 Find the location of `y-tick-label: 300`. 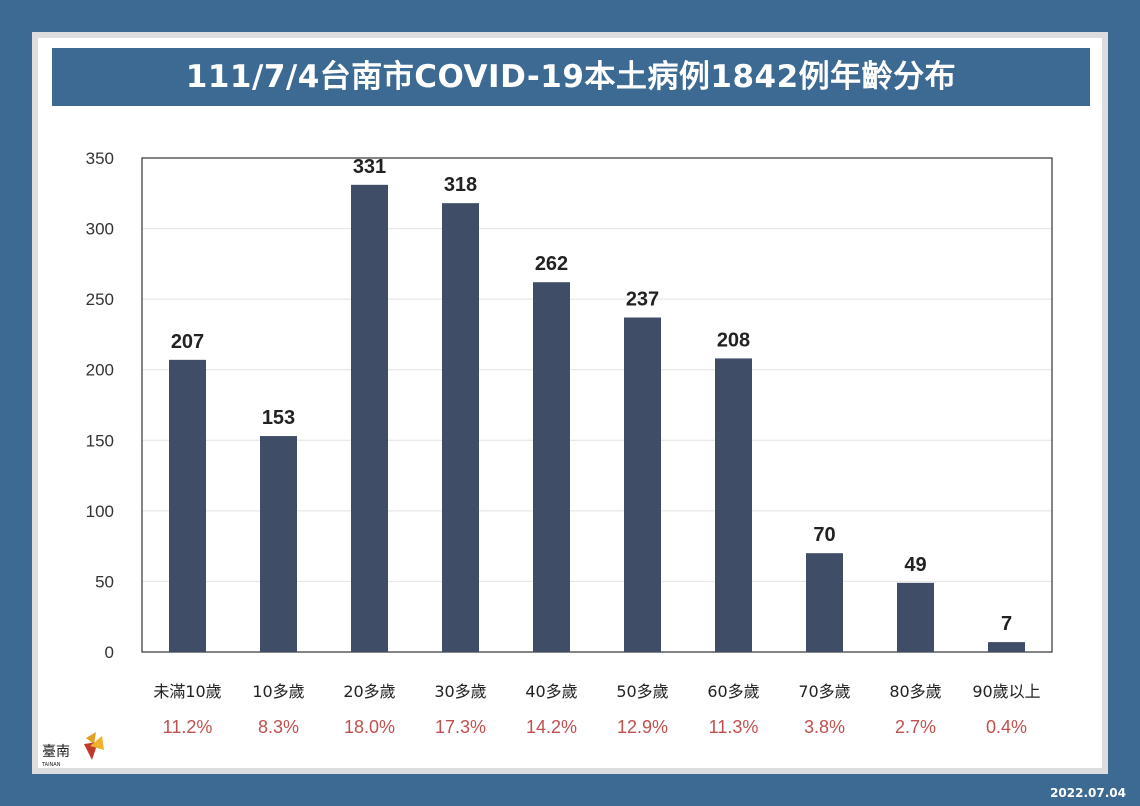

y-tick-label: 300 is located at coordinates (100, 229).